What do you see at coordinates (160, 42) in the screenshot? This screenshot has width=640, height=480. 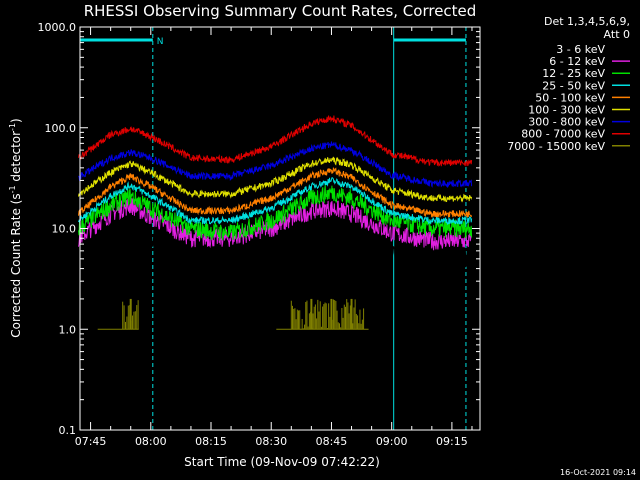 I see `night-marker: N` at bounding box center [160, 42].